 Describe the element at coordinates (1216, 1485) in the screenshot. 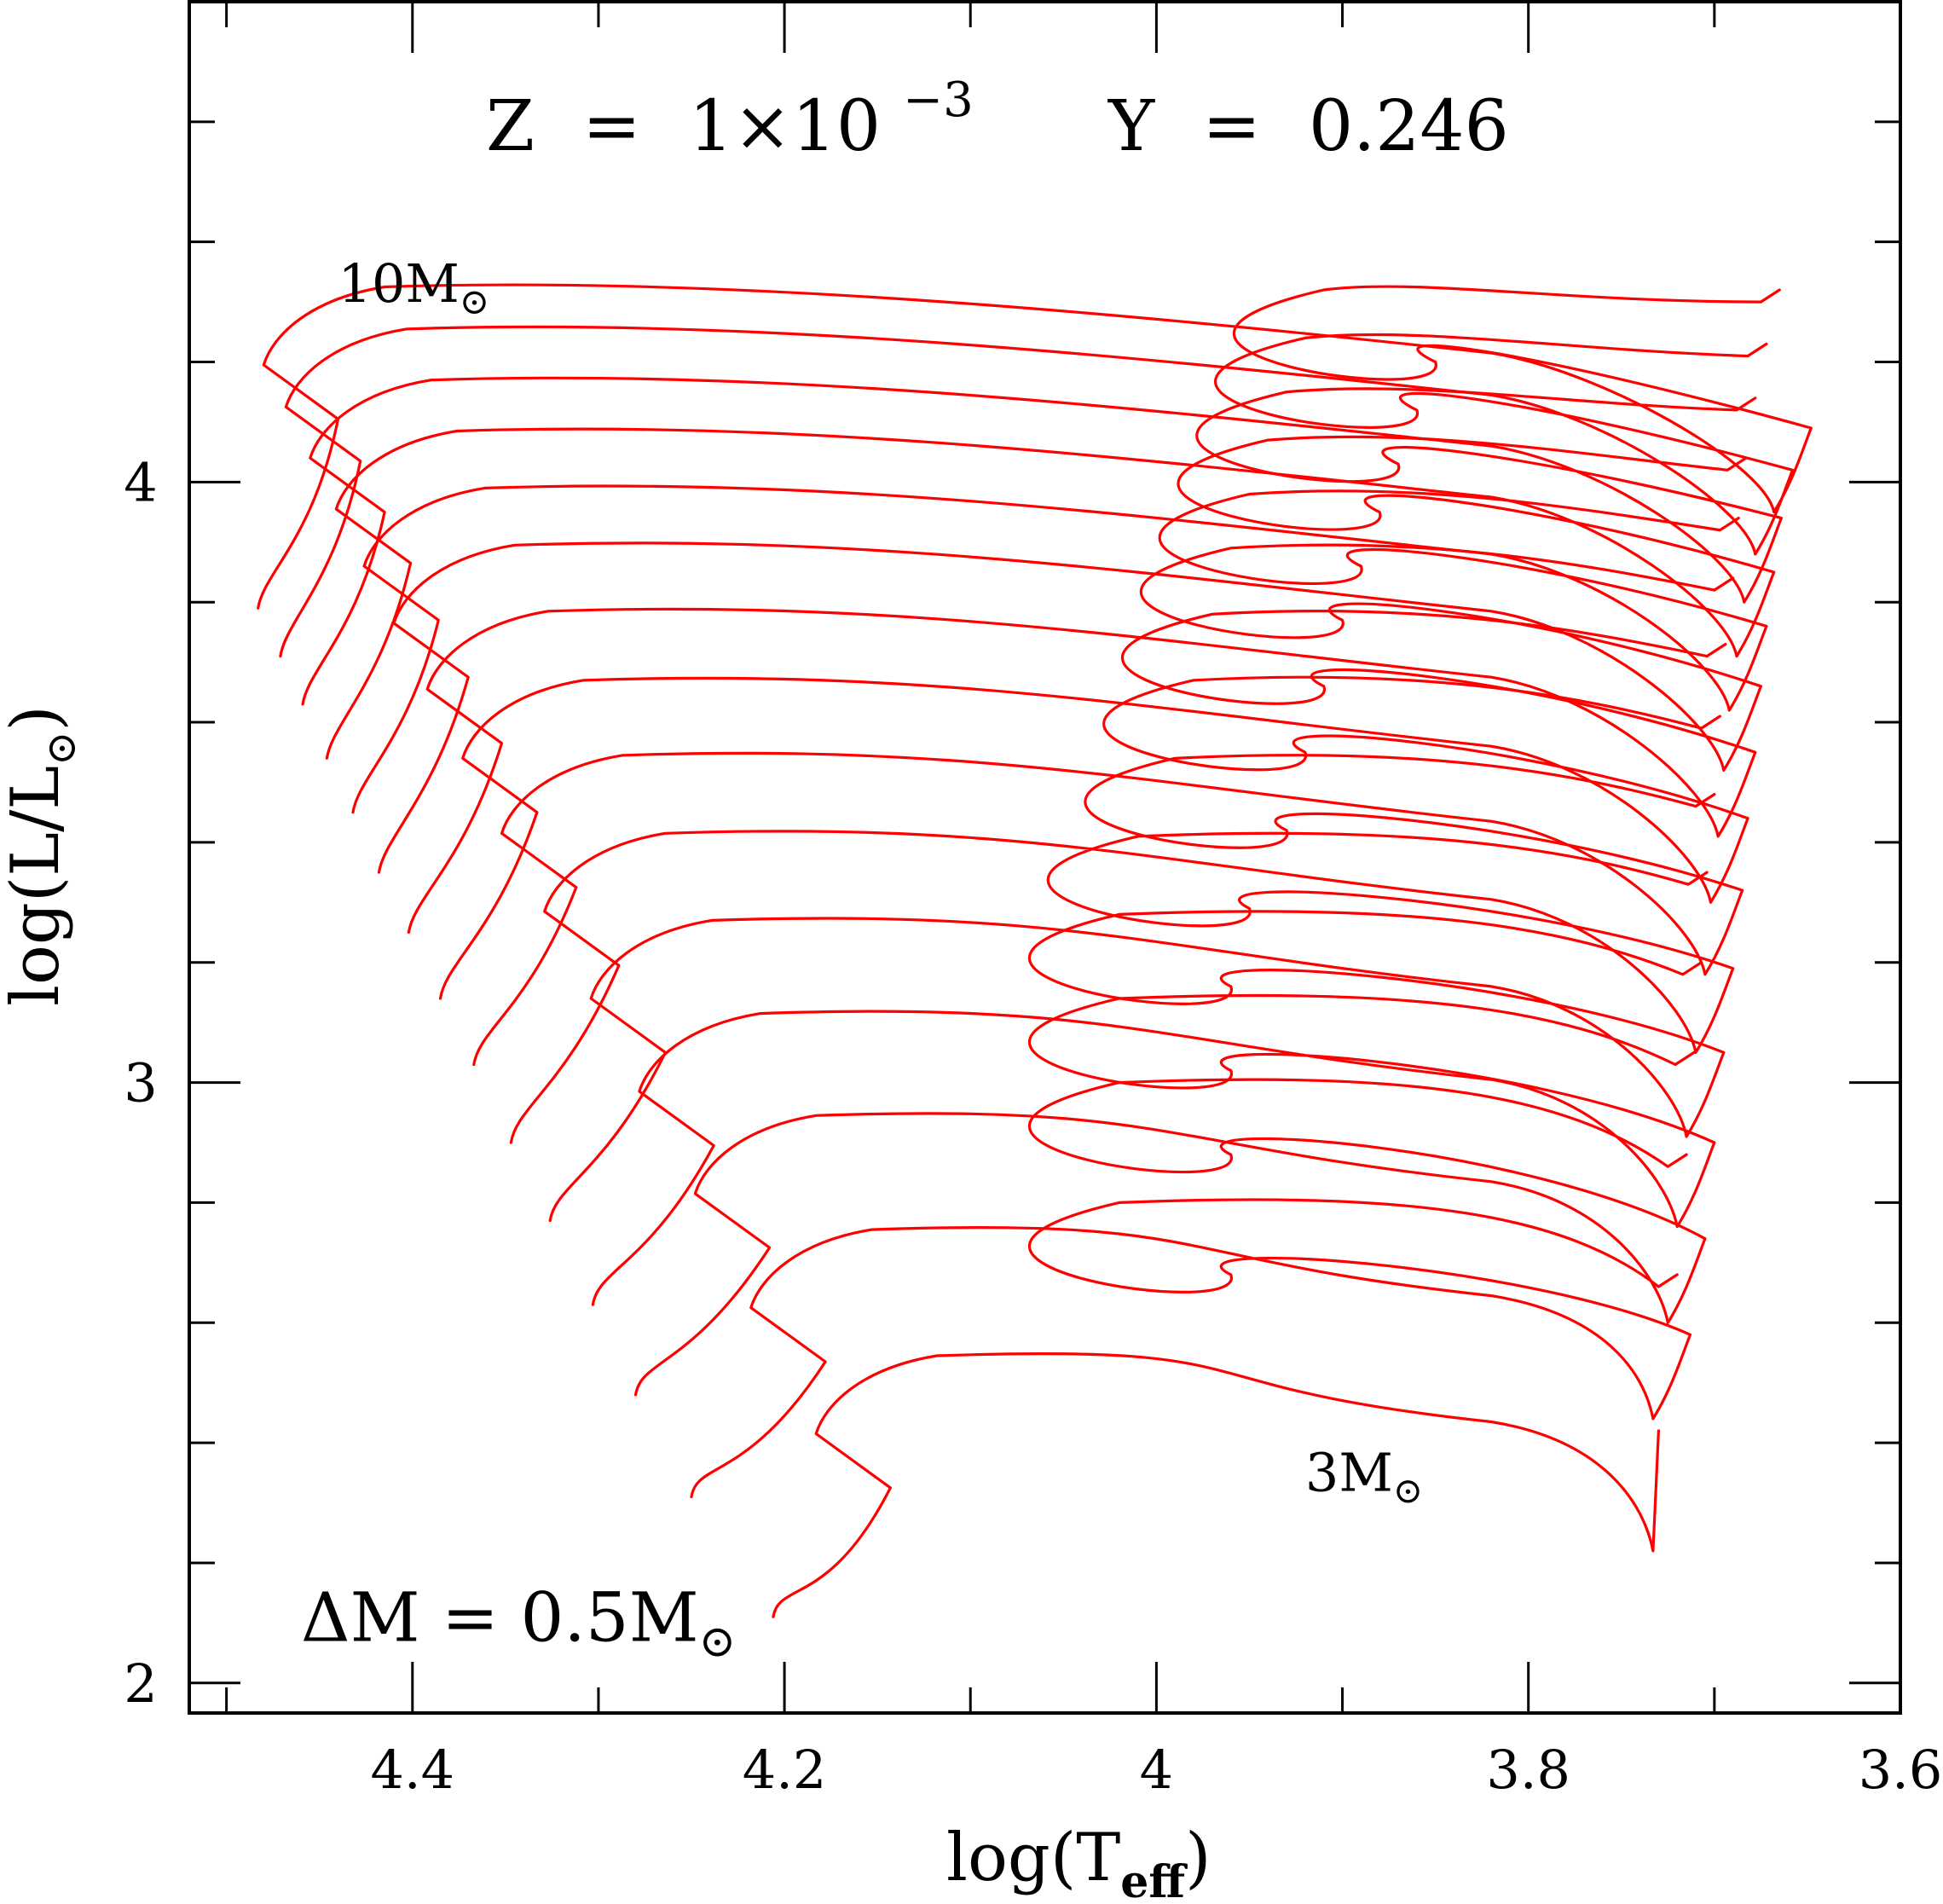

I see `track-3-msun` at that location.